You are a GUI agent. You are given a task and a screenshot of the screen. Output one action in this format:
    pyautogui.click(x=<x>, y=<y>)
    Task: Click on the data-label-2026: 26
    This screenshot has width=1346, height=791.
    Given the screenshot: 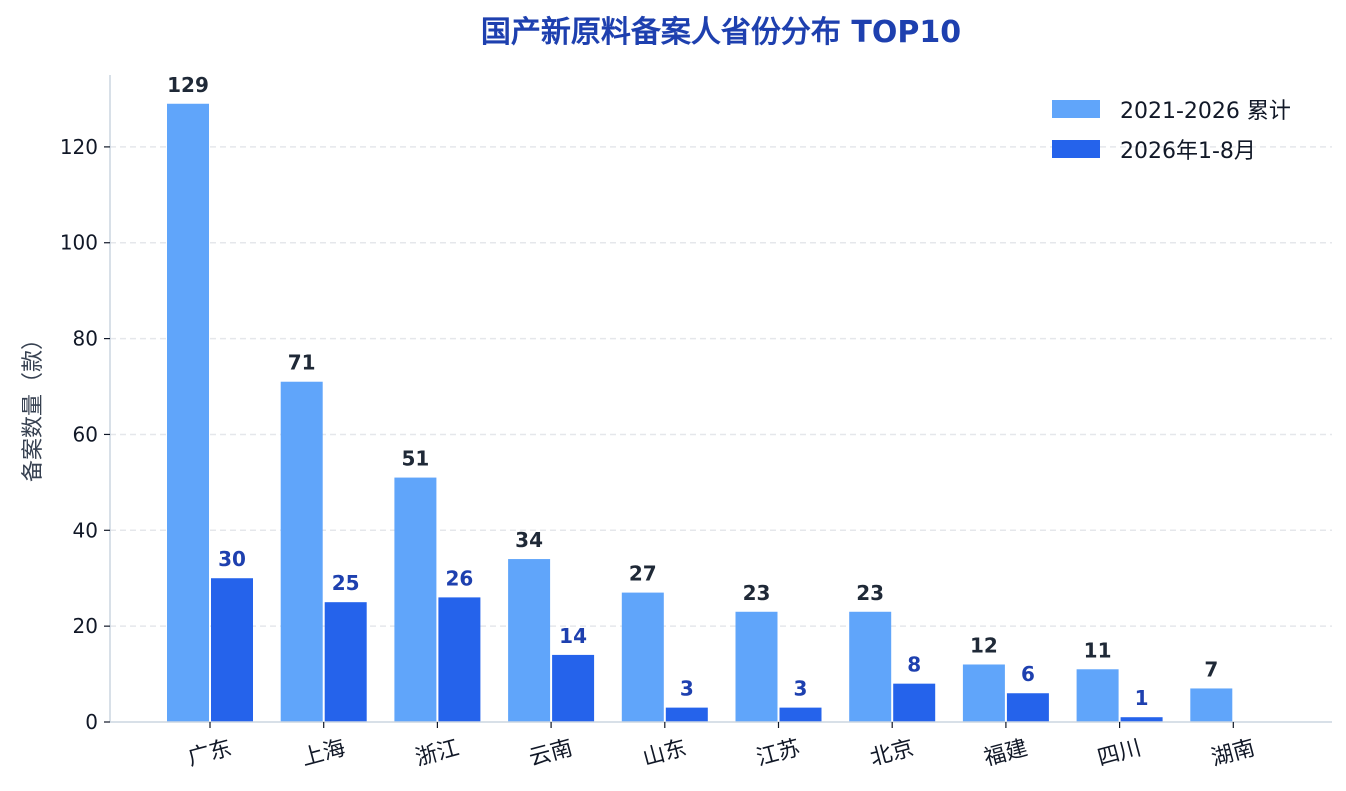 What is the action you would take?
    pyautogui.click(x=459, y=578)
    